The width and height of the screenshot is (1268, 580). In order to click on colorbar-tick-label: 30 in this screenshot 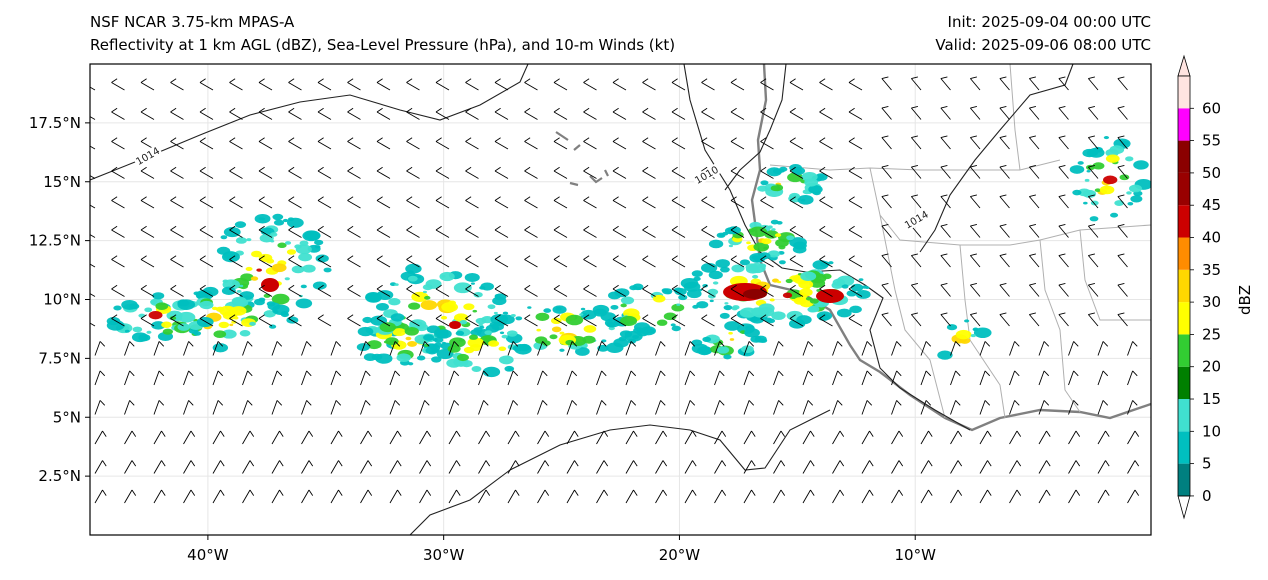, I will do `click(1211, 302)`.